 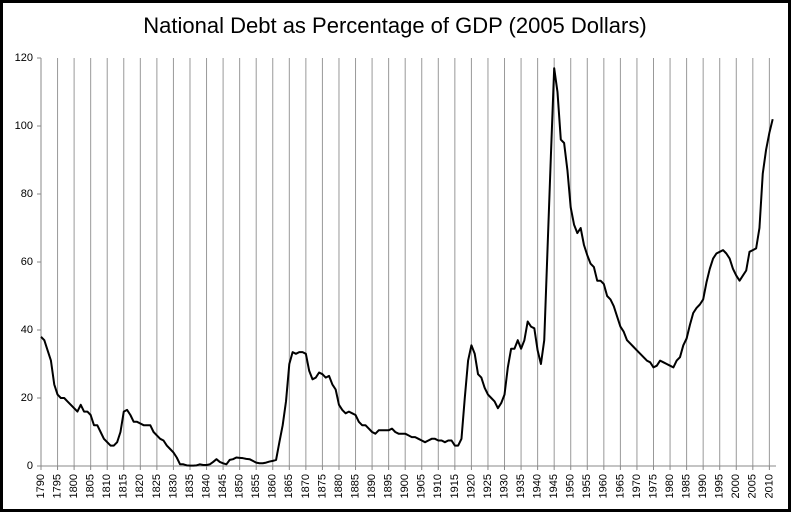 I want to click on x-tick-label: 2000, so click(x=736, y=486).